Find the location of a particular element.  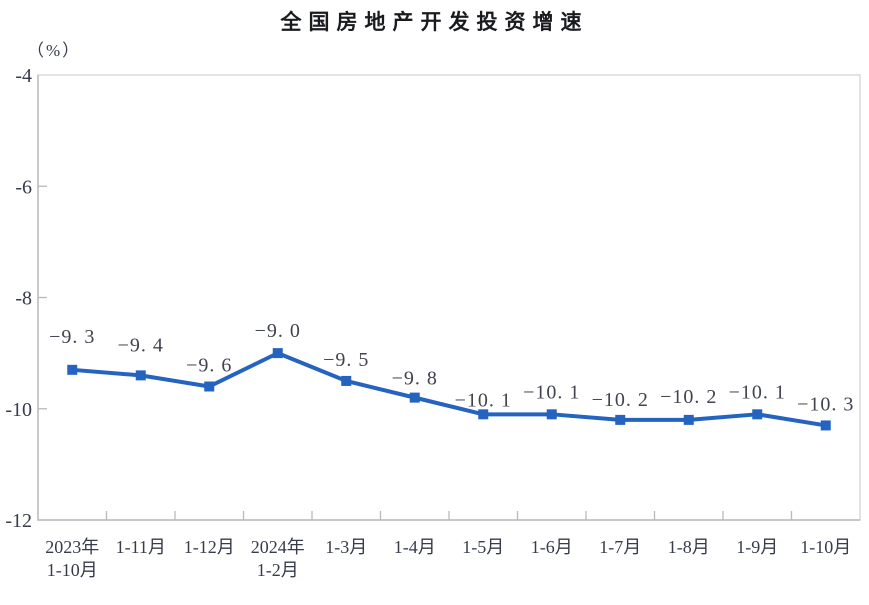

data-point-label: −9. 3 is located at coordinates (72, 337).